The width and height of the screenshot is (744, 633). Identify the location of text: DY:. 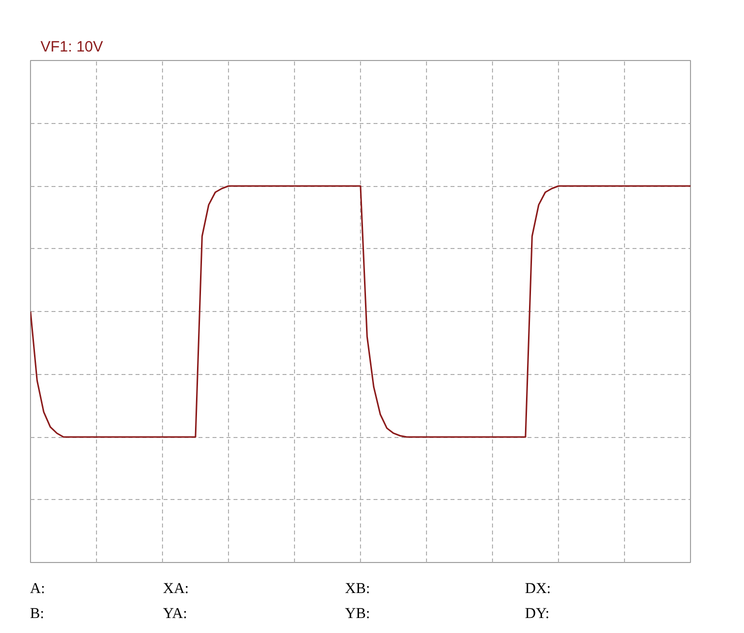
(537, 614).